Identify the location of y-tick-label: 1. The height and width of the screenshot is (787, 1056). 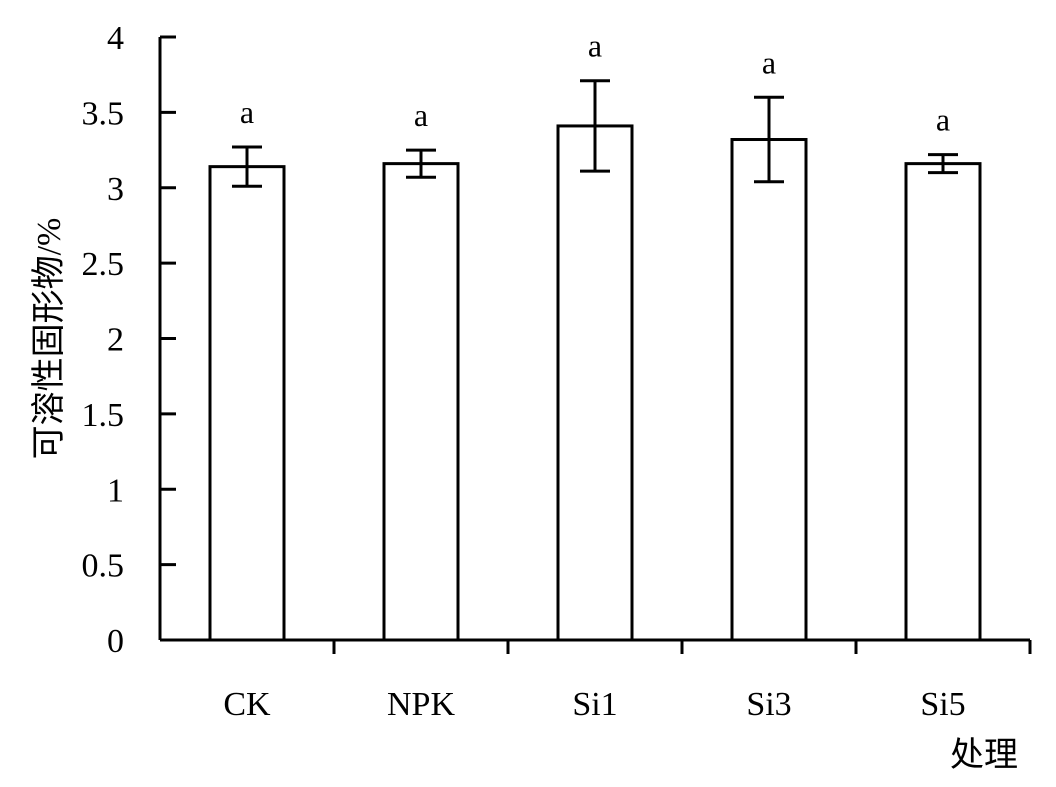
(115, 490).